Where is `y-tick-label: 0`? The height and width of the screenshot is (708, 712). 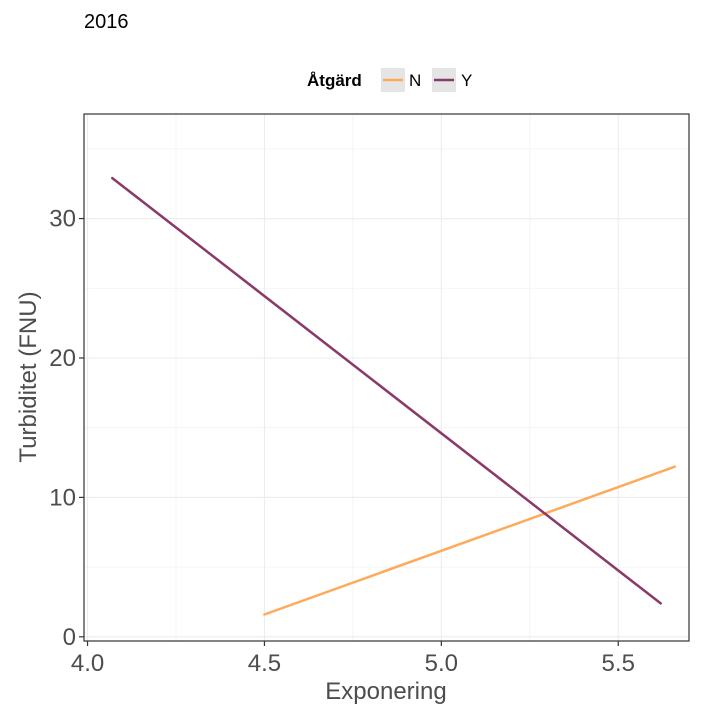 y-tick-label: 0 is located at coordinates (69, 637).